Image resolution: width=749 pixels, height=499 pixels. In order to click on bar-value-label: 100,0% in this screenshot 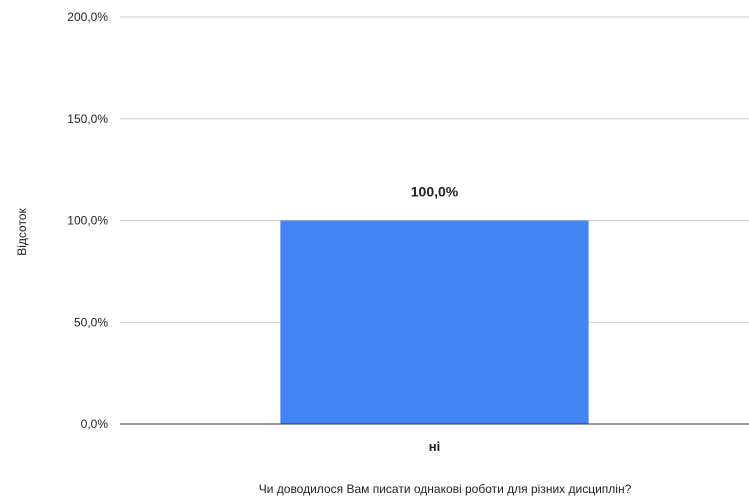, I will do `click(435, 192)`.